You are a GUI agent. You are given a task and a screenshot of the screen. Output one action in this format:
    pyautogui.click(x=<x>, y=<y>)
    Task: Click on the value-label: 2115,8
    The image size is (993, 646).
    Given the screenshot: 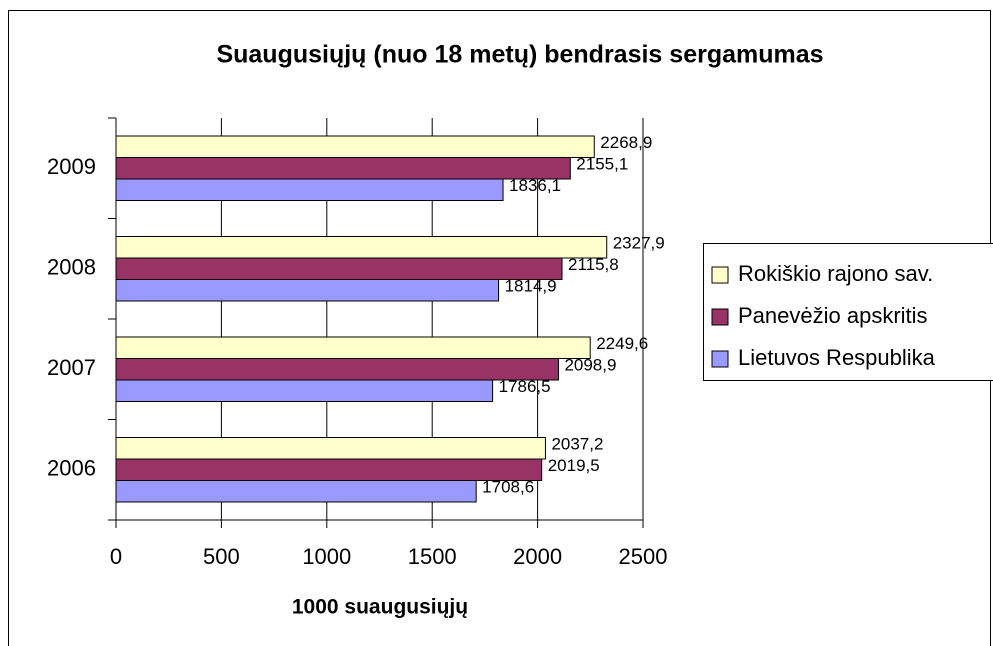 What is the action you would take?
    pyautogui.click(x=593, y=264)
    